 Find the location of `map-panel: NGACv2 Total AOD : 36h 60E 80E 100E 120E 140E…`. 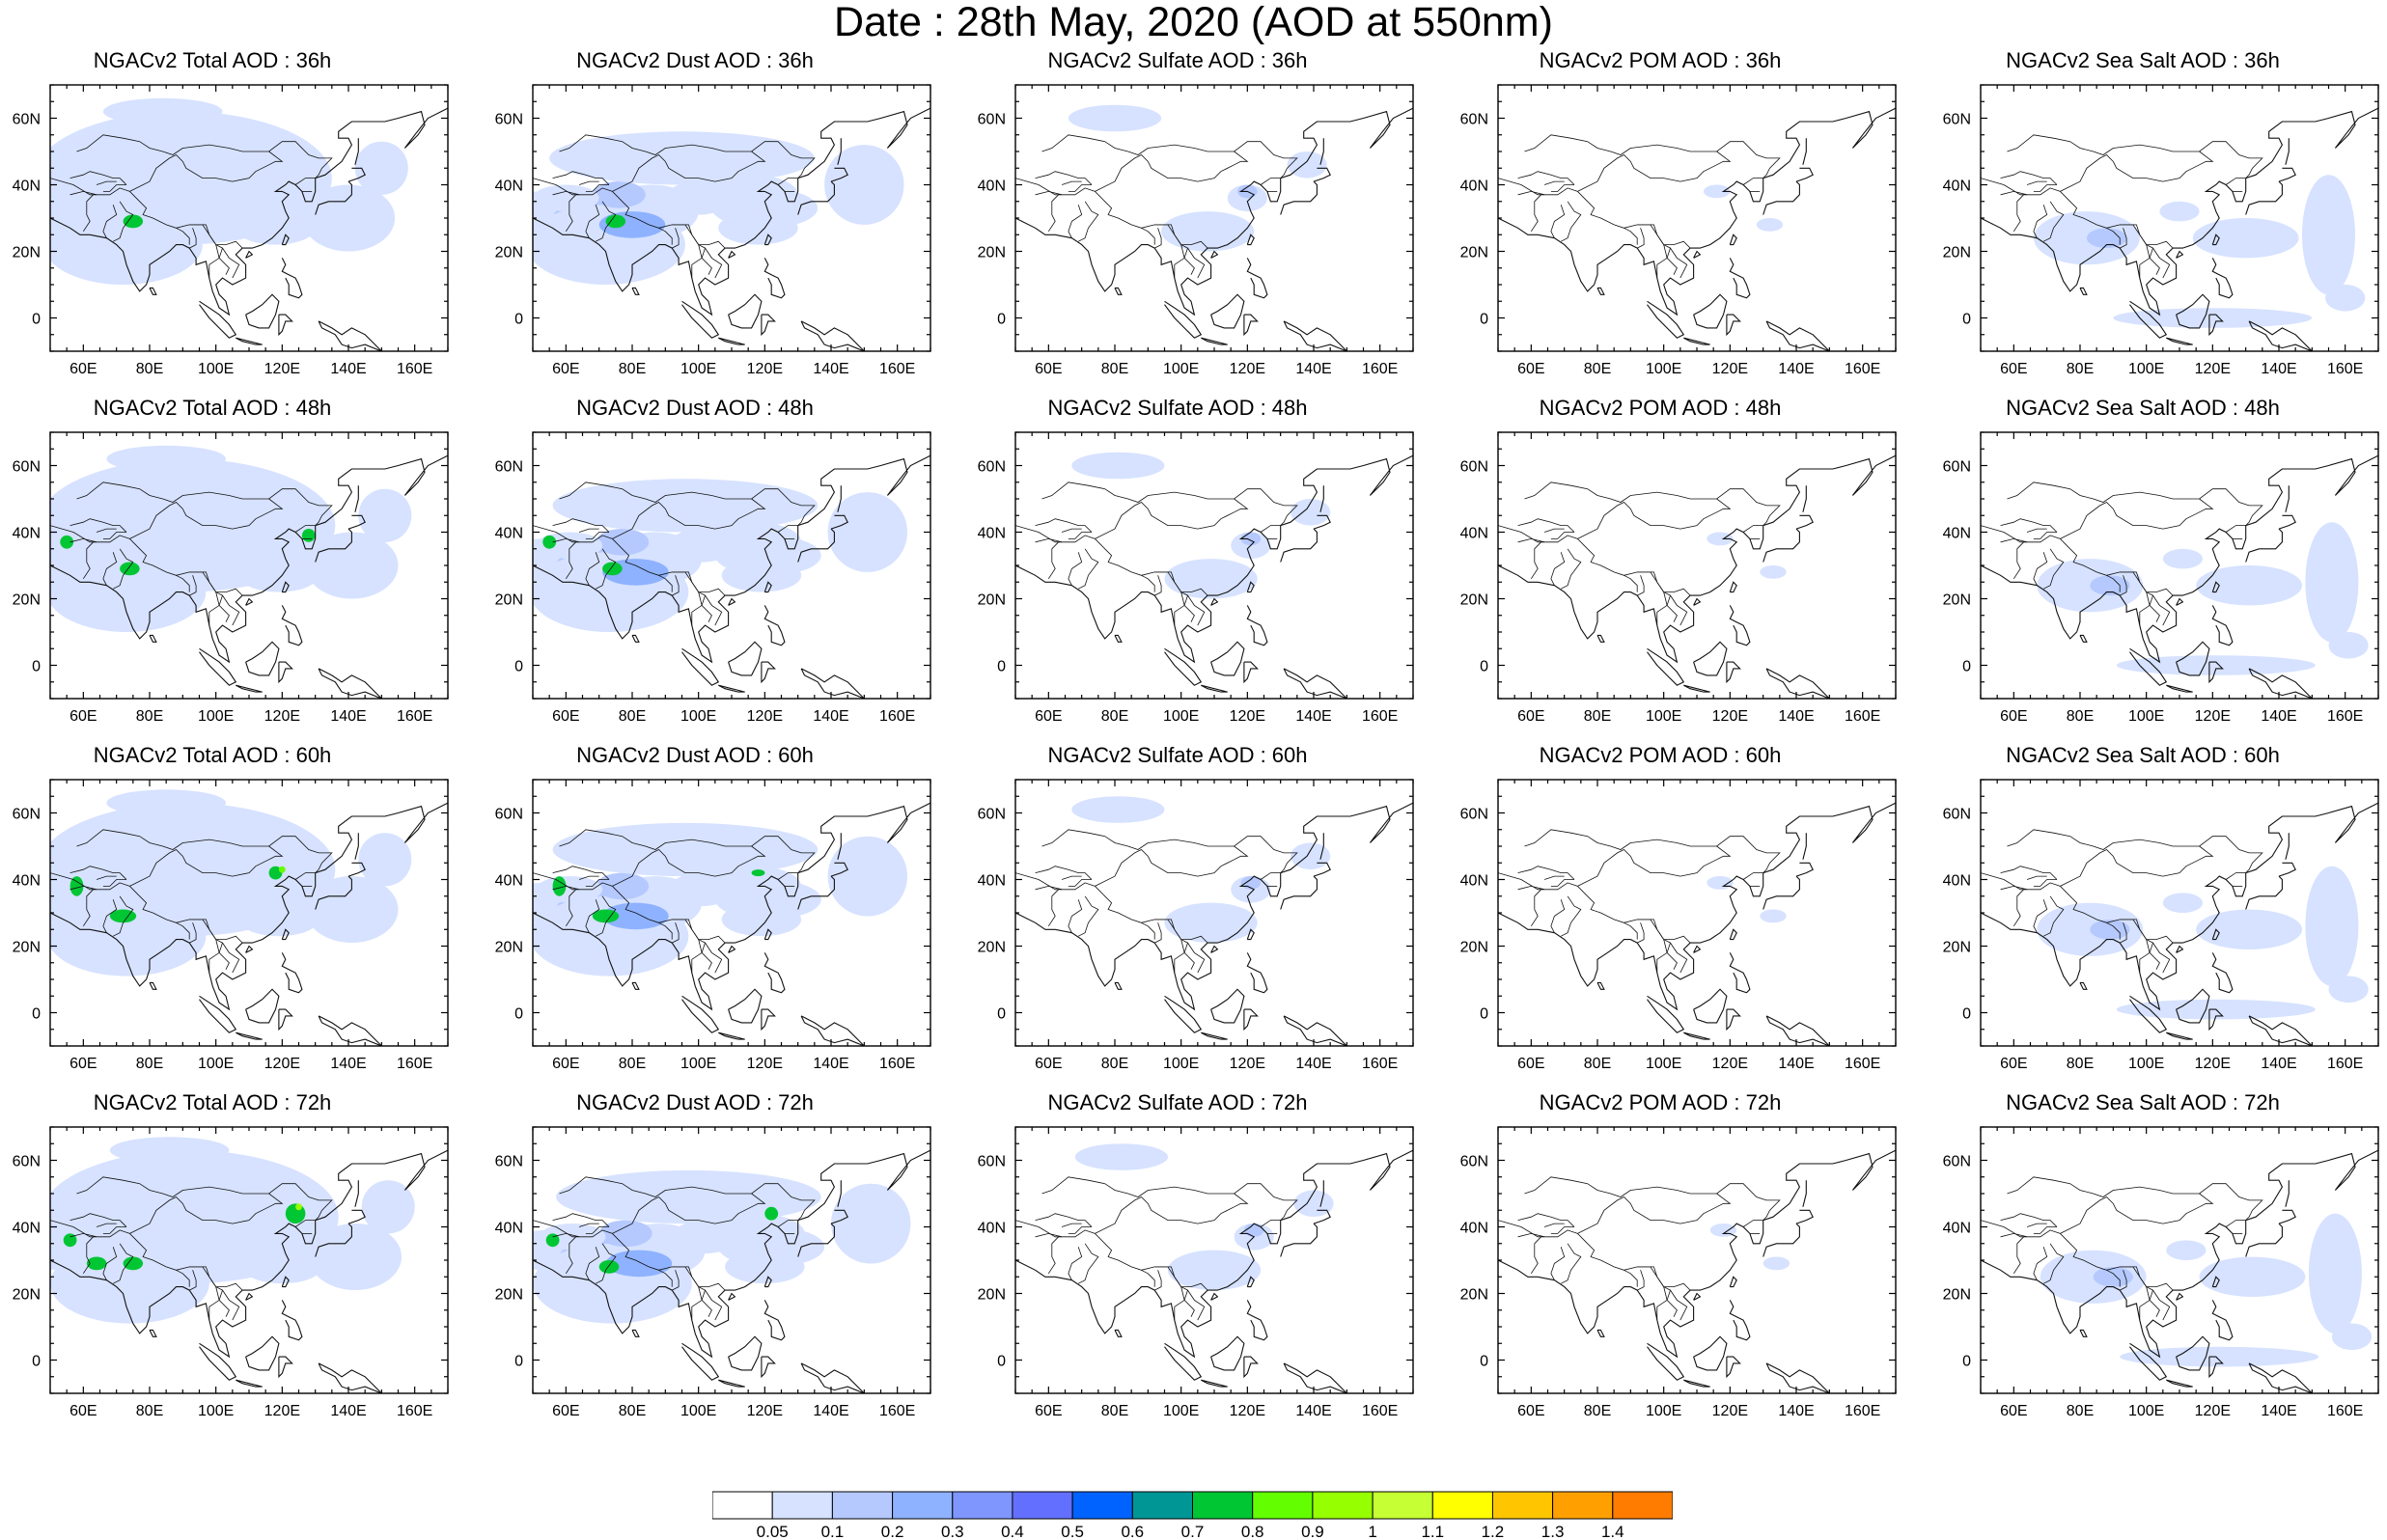

map-panel: NGACv2 Total AOD : 36h 60E 80E 100E 120E 140E… is located at coordinates (224, 217).